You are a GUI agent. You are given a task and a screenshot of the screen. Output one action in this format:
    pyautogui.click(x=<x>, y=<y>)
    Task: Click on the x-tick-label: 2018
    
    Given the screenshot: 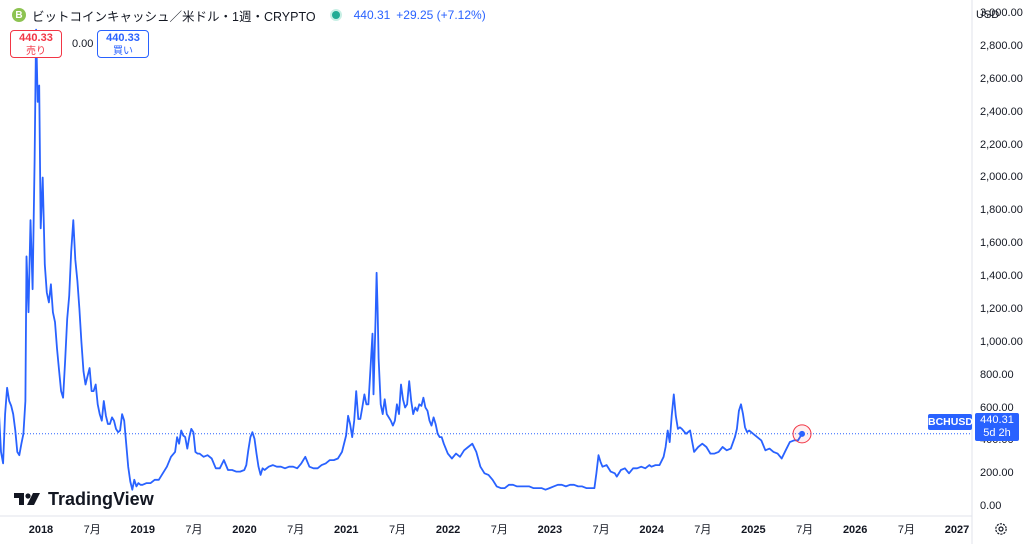 What is the action you would take?
    pyautogui.click(x=41, y=530)
    